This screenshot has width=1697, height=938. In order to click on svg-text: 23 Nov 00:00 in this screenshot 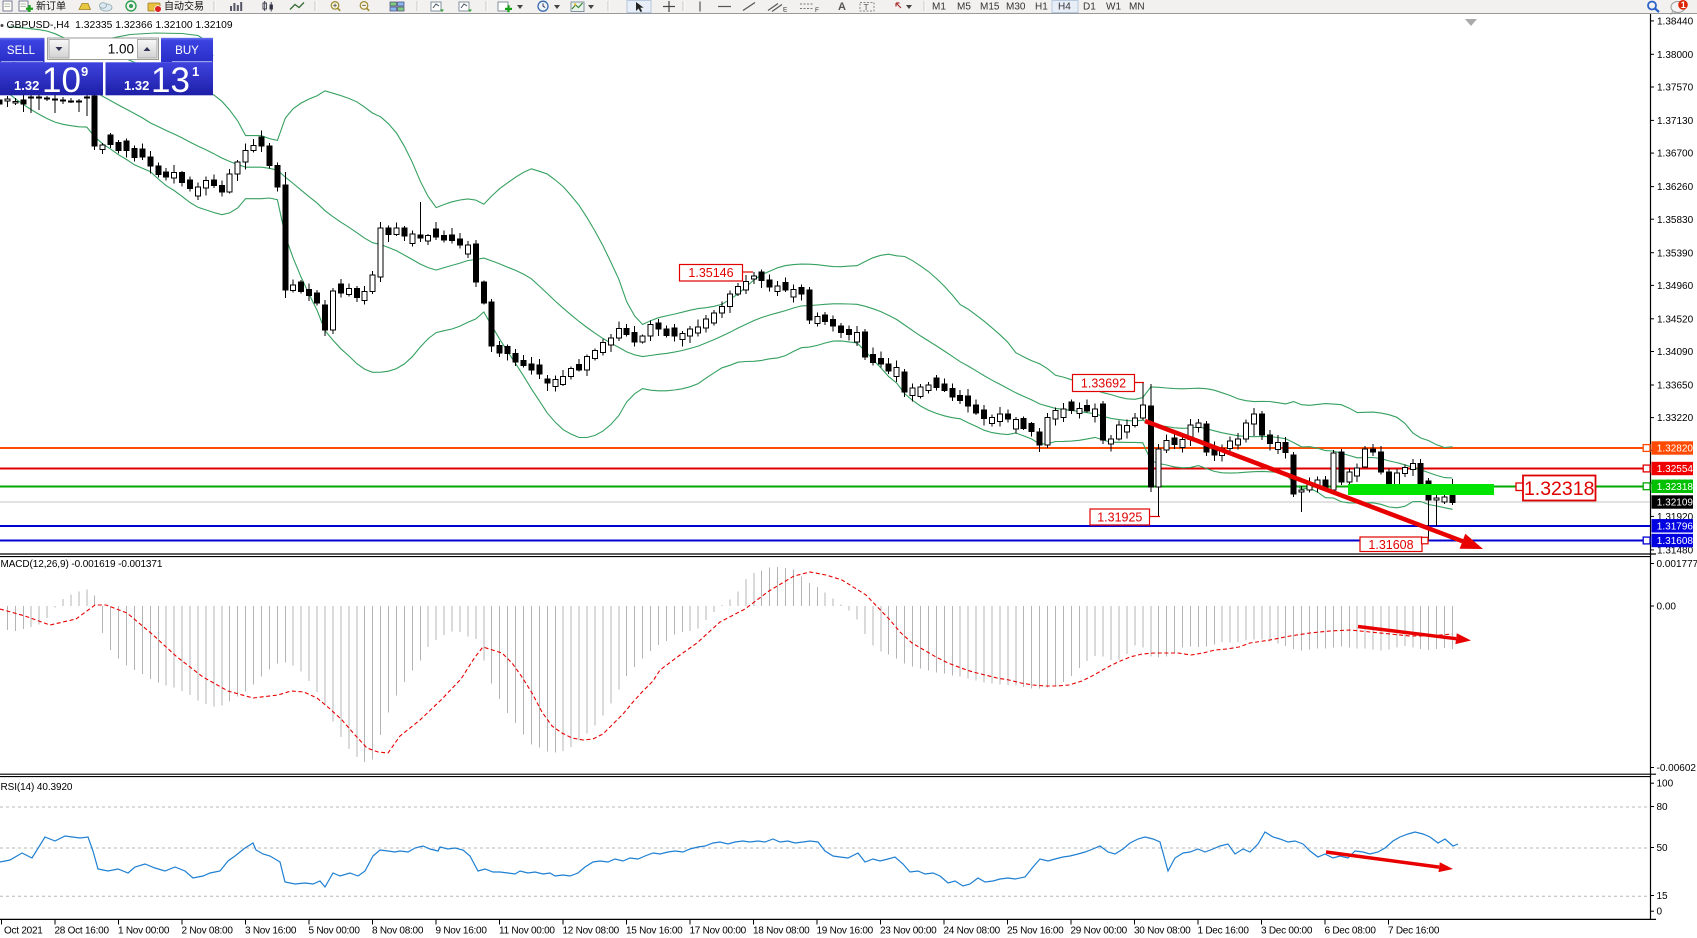, I will do `click(908, 931)`.